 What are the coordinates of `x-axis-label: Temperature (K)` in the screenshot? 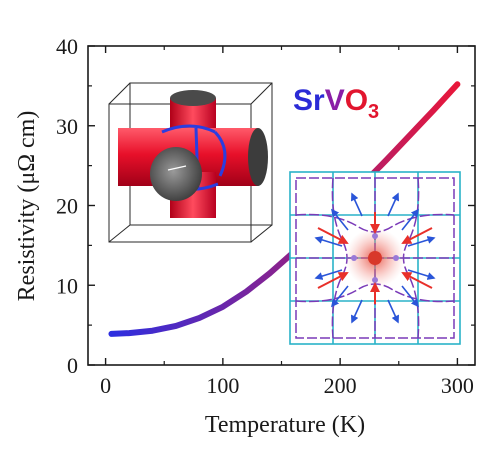 It's located at (285, 425).